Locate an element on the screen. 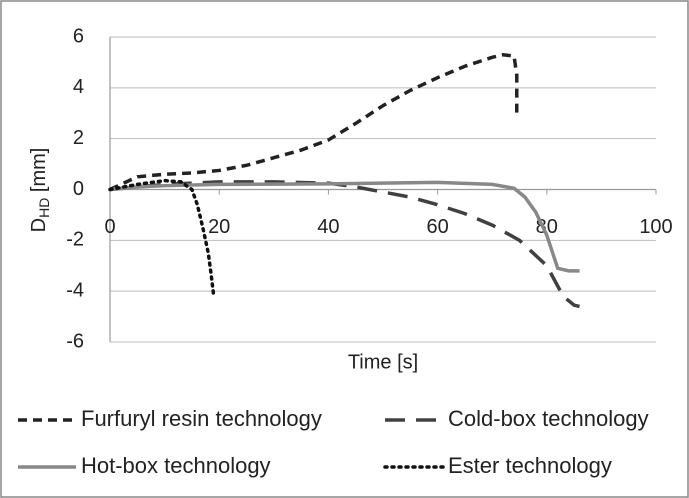  x-tick-label: 60 is located at coordinates (437, 227).